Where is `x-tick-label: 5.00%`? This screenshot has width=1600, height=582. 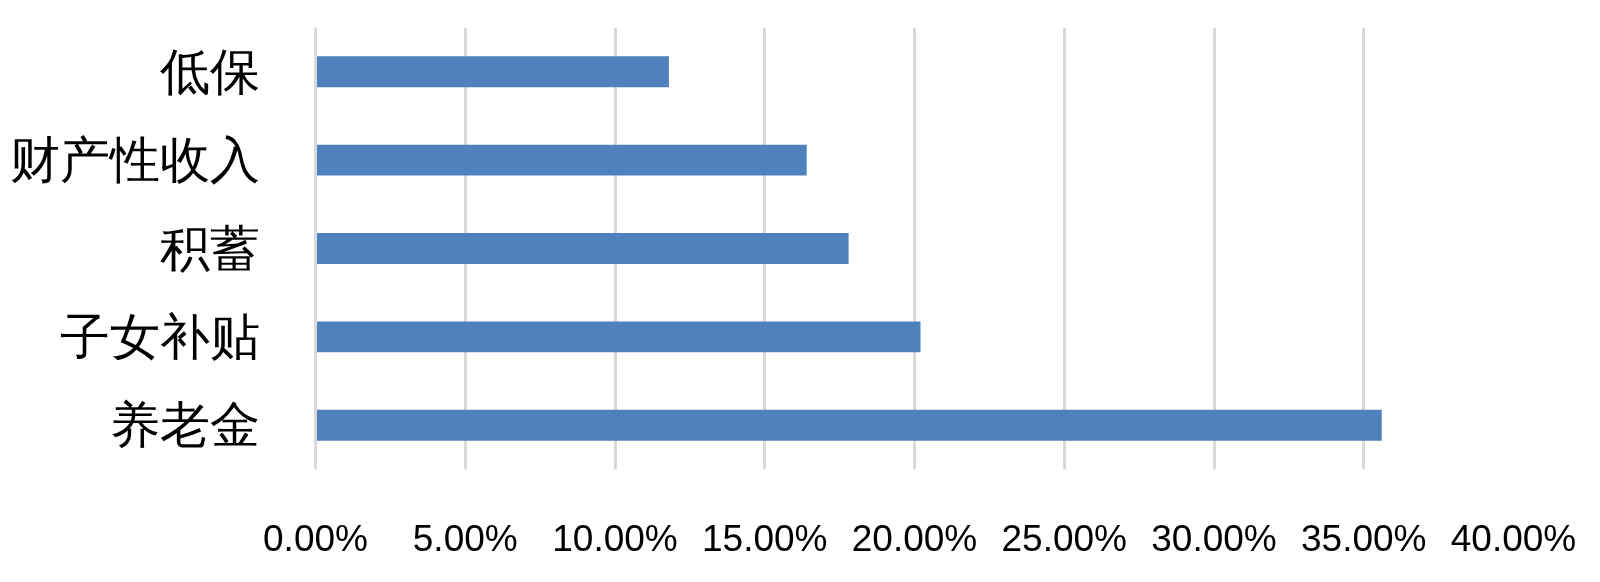 x-tick-label: 5.00% is located at coordinates (465, 538).